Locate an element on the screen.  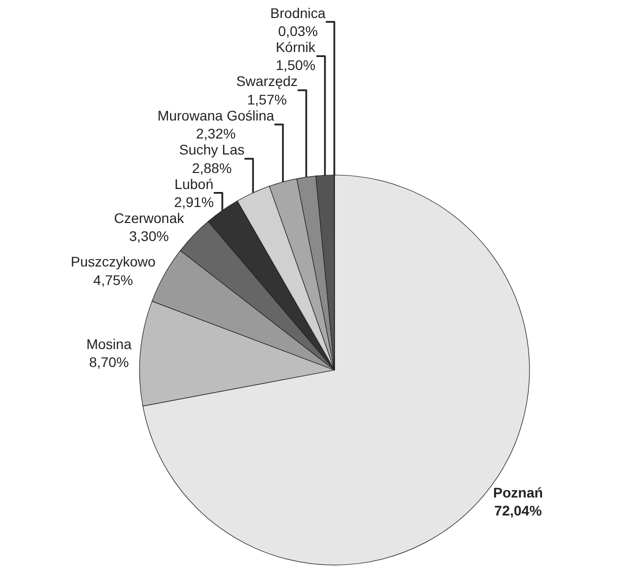
data-label: 3,30% is located at coordinates (149, 236).